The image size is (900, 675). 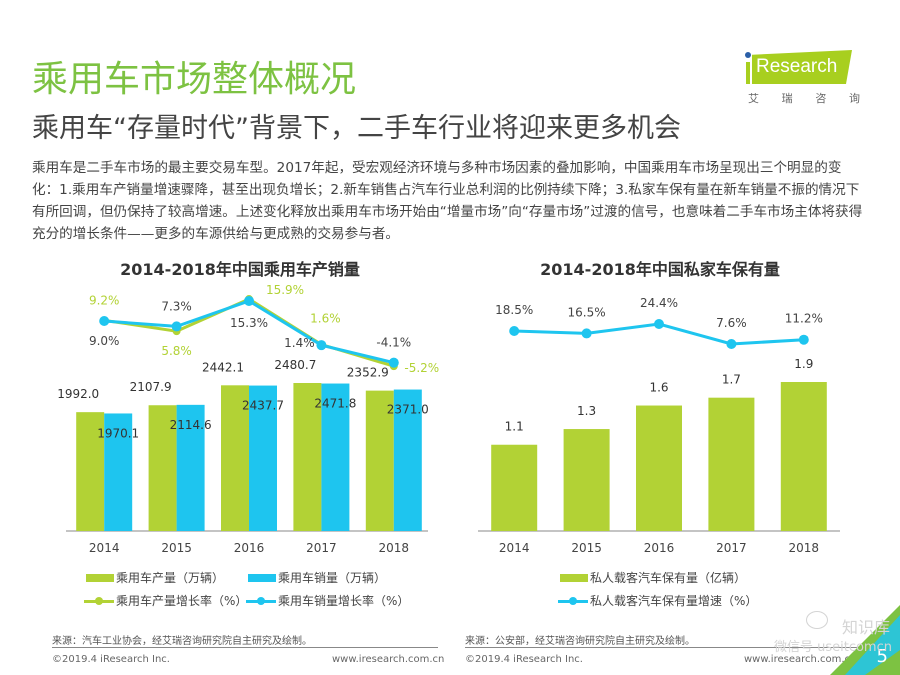 What do you see at coordinates (658, 388) in the screenshot?
I see `bar-label-ownership: 1.6` at bounding box center [658, 388].